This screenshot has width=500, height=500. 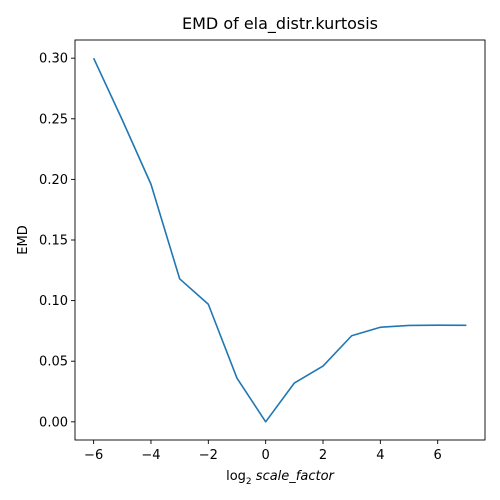 What do you see at coordinates (53, 301) in the screenshot?
I see `y-tick-label: 0.10` at bounding box center [53, 301].